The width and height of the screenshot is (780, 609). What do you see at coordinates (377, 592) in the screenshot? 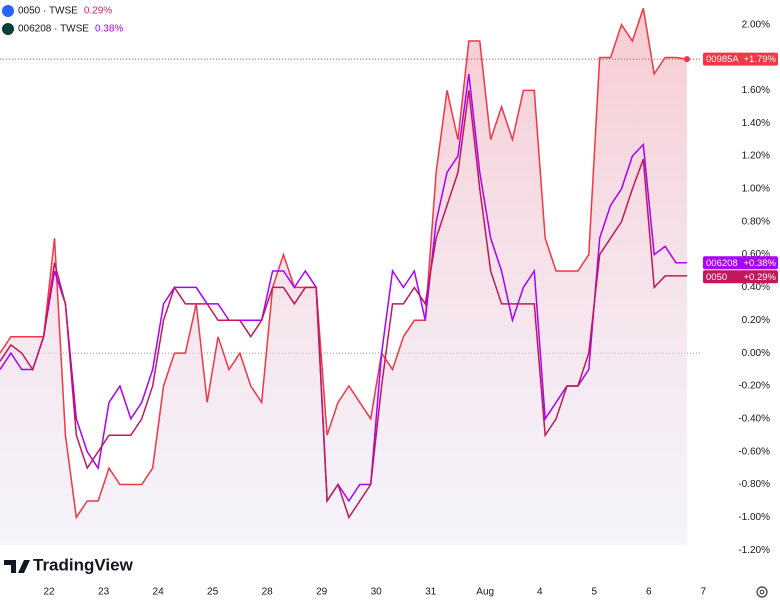
I see `x-tick-label: 30` at bounding box center [377, 592].